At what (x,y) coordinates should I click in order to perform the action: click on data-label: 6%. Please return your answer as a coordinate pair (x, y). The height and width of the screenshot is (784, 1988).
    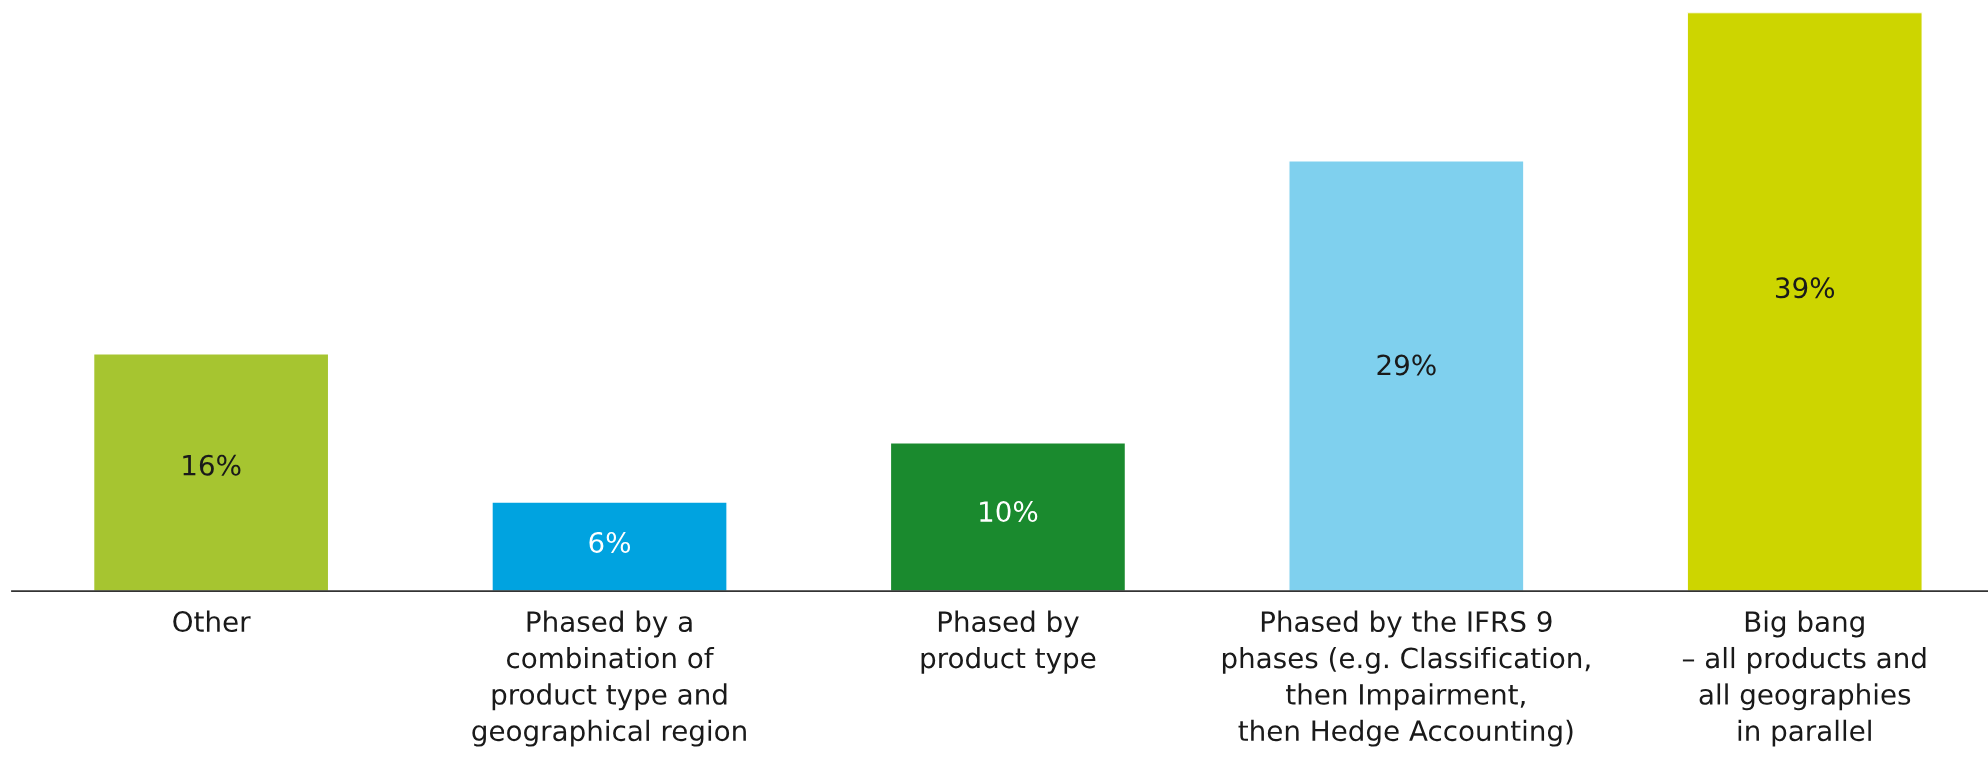
    Looking at the image, I should click on (610, 542).